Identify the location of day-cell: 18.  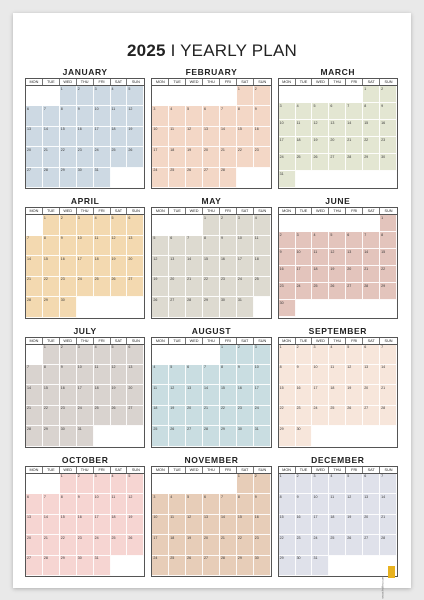
(262, 266).